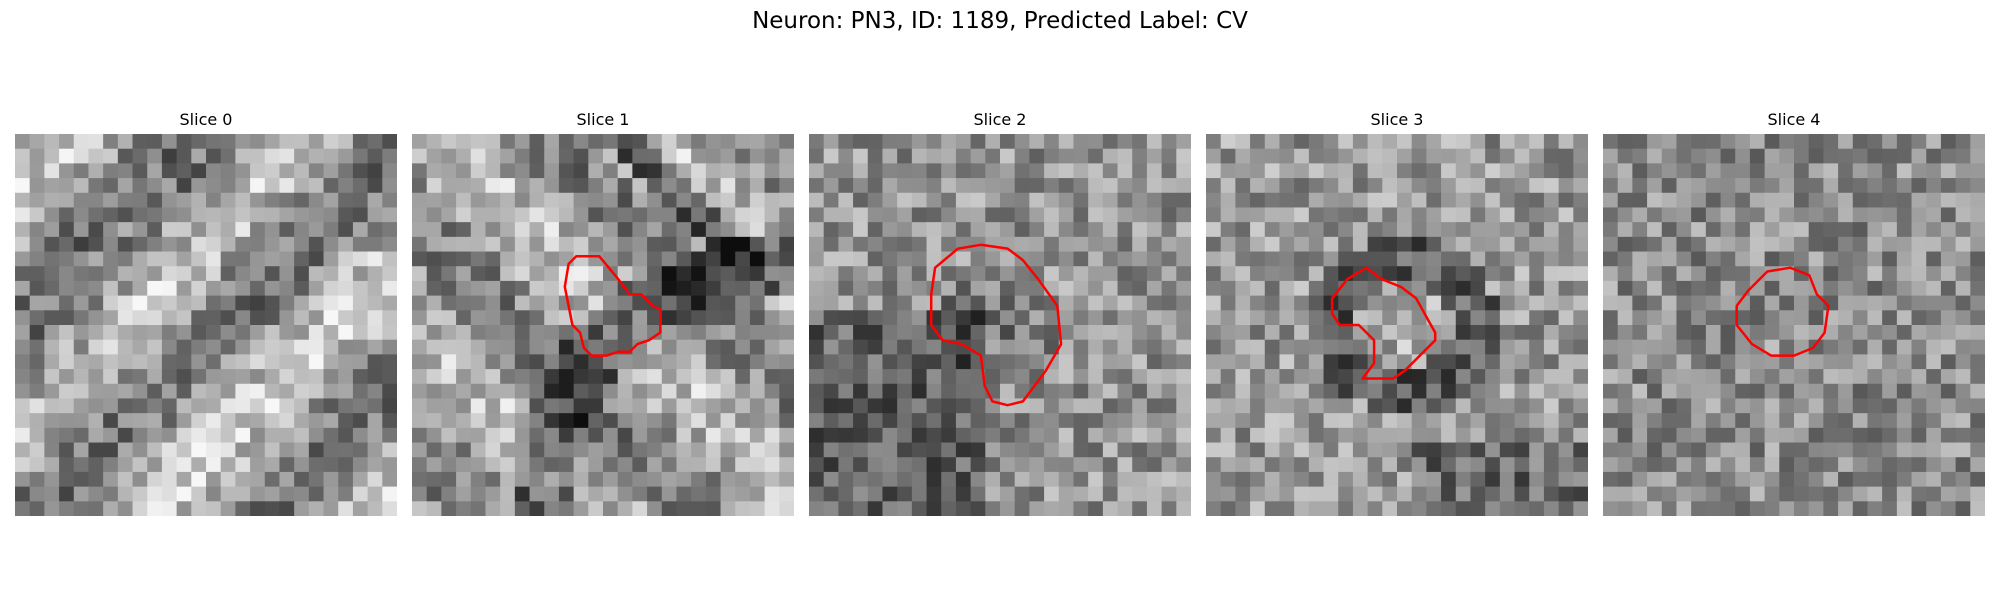 The height and width of the screenshot is (600, 2000). Describe the element at coordinates (206, 119) in the screenshot. I see `slice-title: Slice 0` at that location.